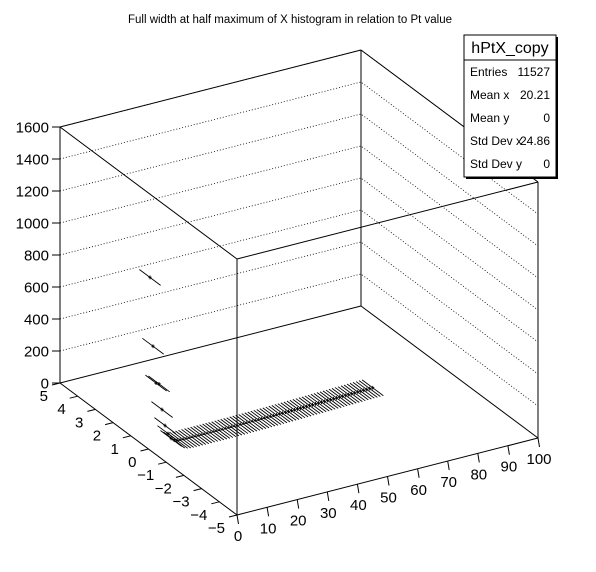 The width and height of the screenshot is (596, 572). What do you see at coordinates (36, 352) in the screenshot?
I see `z-tick-label: 200` at bounding box center [36, 352].